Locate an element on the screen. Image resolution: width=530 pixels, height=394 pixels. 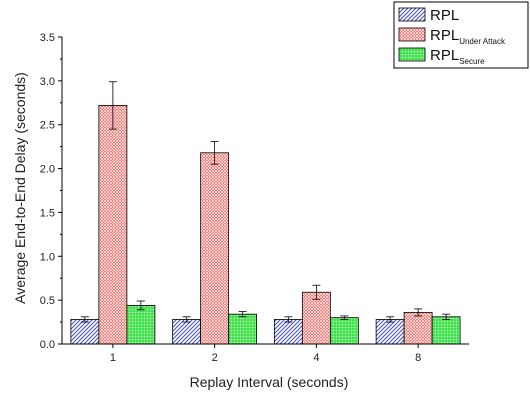
y-tick-label: 1.0 is located at coordinates (47, 257).